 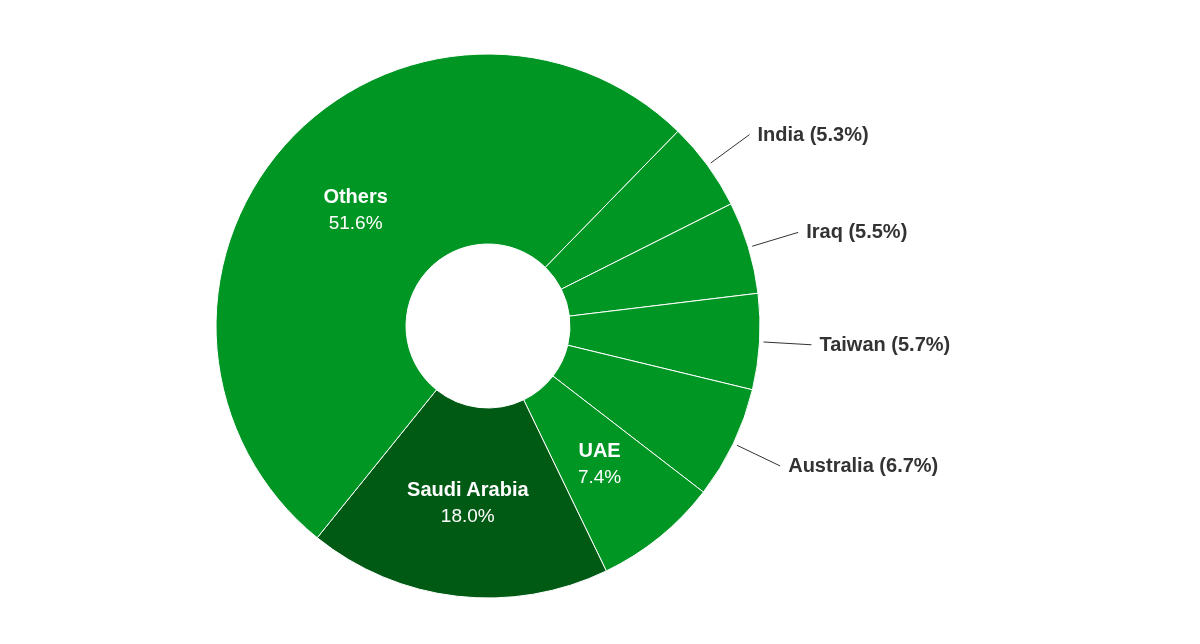 What do you see at coordinates (857, 231) in the screenshot?
I see `slice-label: Iraq (5.5%)` at bounding box center [857, 231].